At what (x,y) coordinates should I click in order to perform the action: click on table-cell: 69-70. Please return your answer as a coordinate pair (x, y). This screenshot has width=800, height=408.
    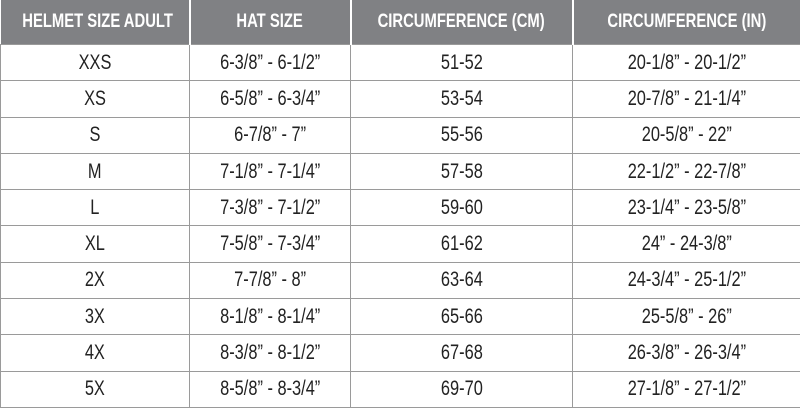
    Looking at the image, I should click on (462, 389).